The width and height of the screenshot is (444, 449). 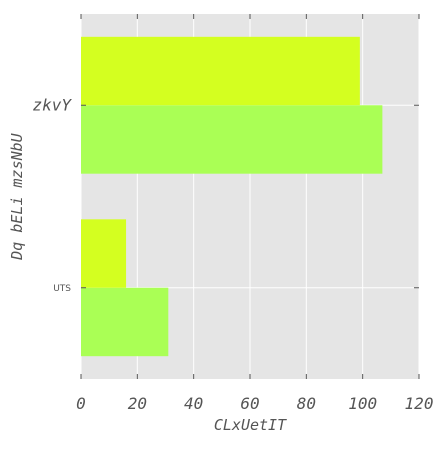 I want to click on x-tick-label: 60, so click(x=249, y=403).